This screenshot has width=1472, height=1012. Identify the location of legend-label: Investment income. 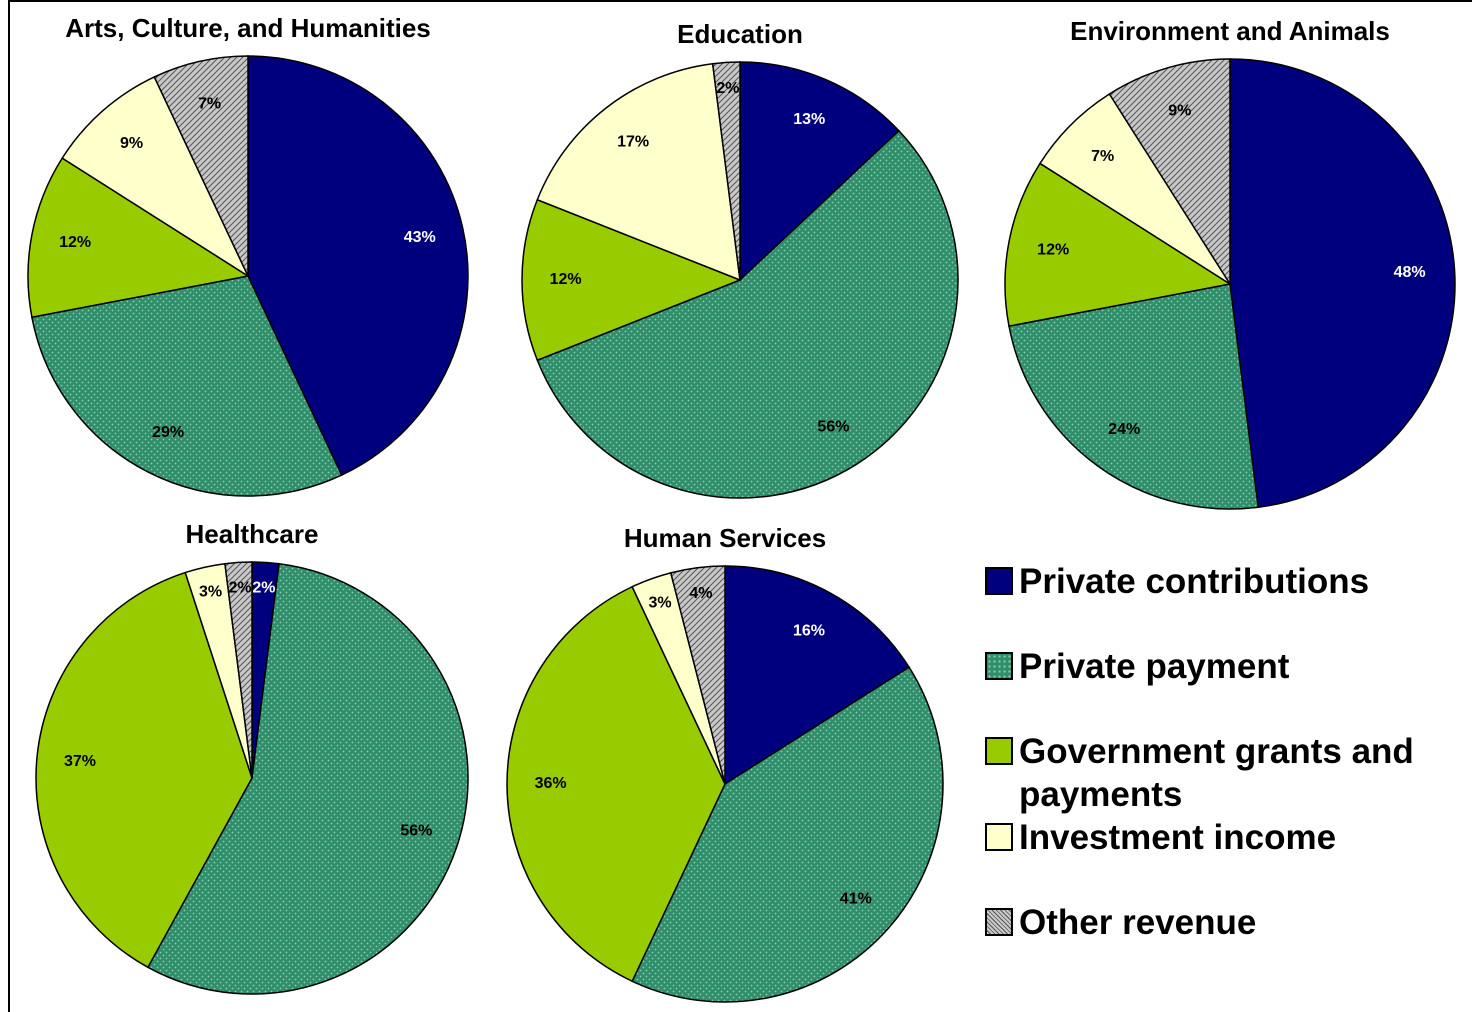
(1178, 837).